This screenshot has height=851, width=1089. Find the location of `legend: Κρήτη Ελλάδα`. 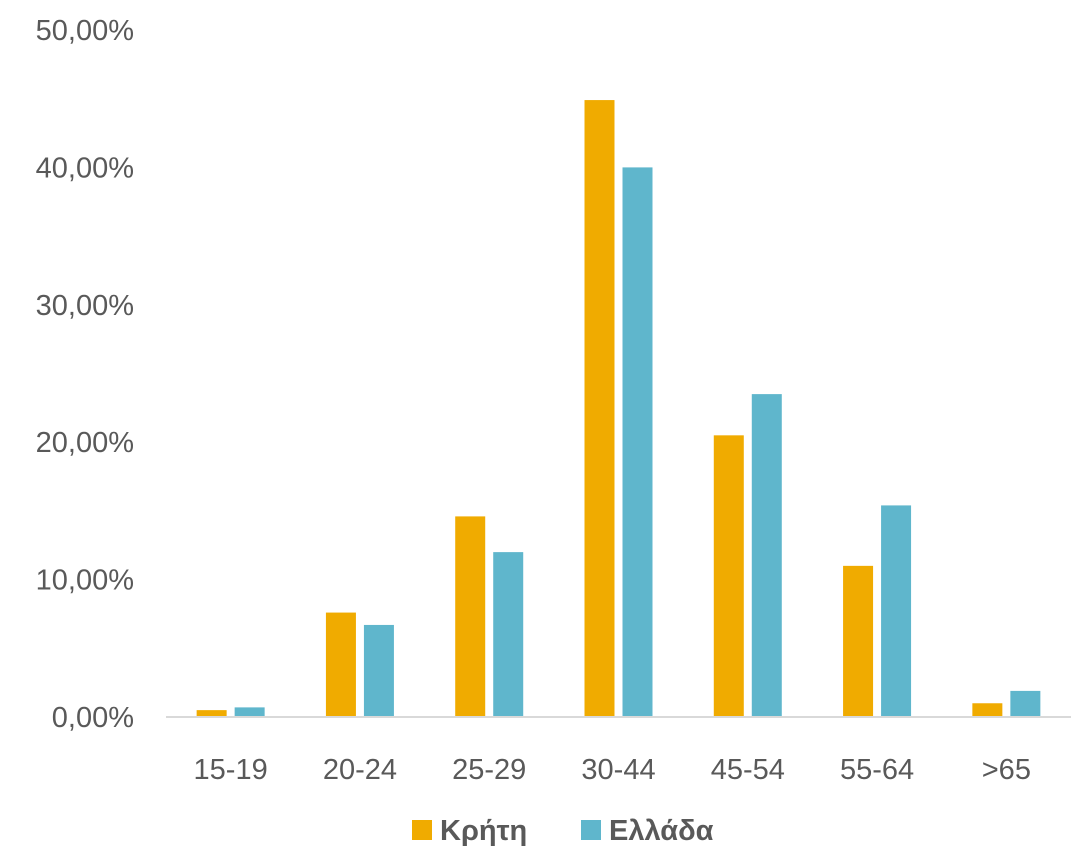

legend: Κρήτη Ελλάδα is located at coordinates (563, 831).